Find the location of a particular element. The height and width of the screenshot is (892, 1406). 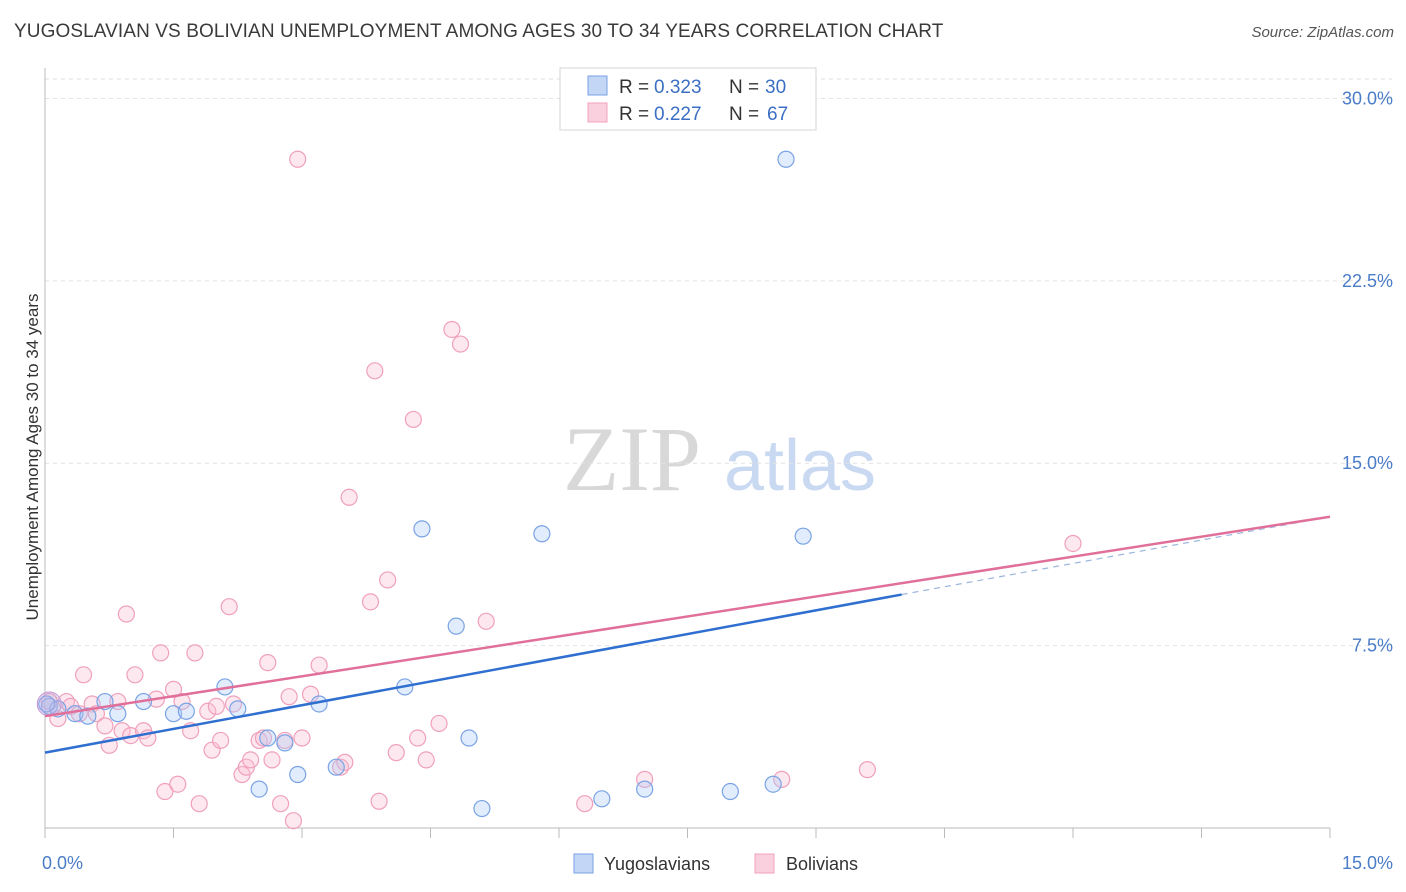

legend-r-label-1: R = is located at coordinates (634, 87).